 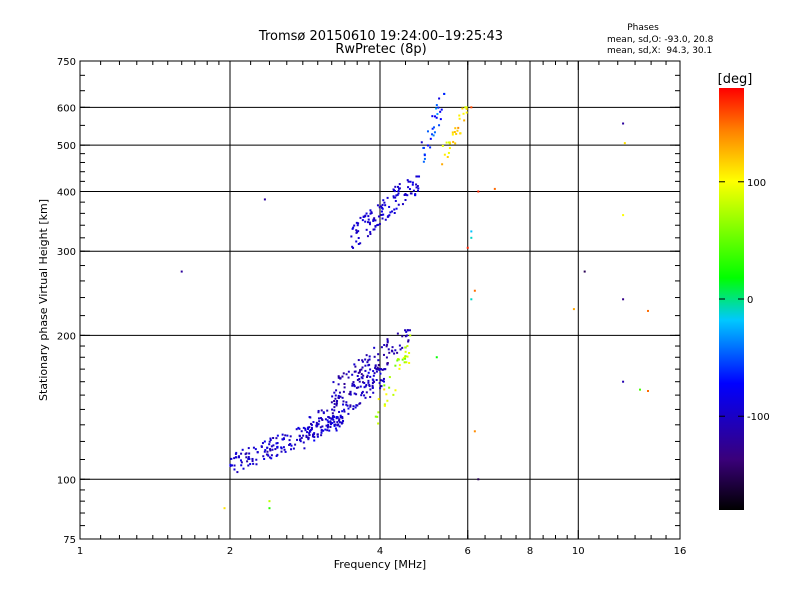 What do you see at coordinates (744, 300) in the screenshot?
I see `colorbar-ticks: 100 0 -100` at bounding box center [744, 300].